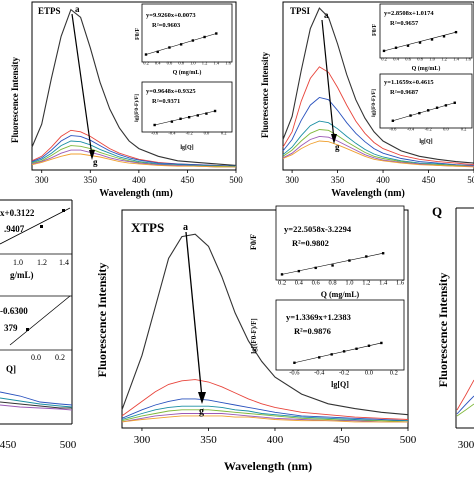 The width and height of the screenshot is (474, 479). I want to click on tpsi-x-tick-label-3: 450, so click(429, 180).